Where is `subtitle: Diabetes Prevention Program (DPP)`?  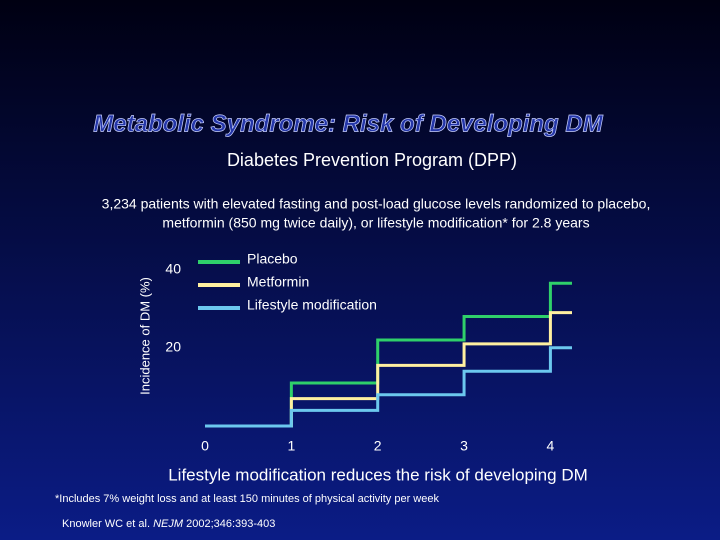 subtitle: Diabetes Prevention Program (DPP) is located at coordinates (372, 160).